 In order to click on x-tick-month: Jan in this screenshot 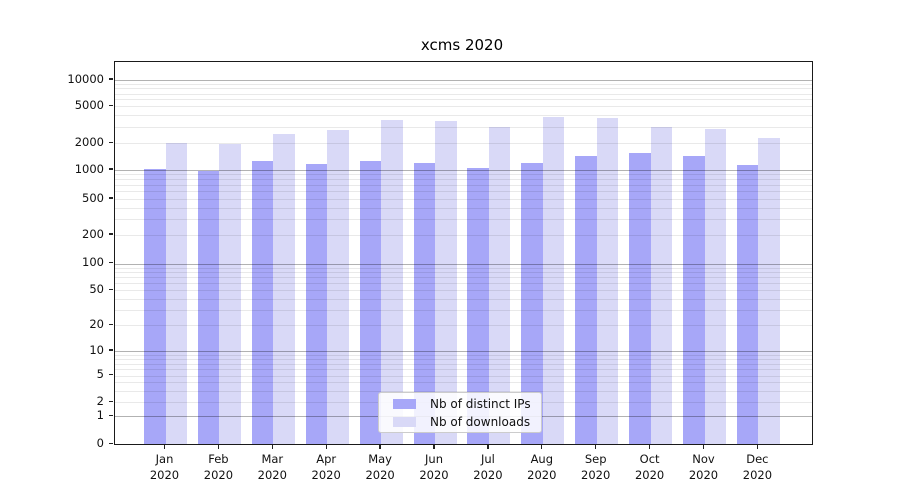, I will do `click(164, 459)`.